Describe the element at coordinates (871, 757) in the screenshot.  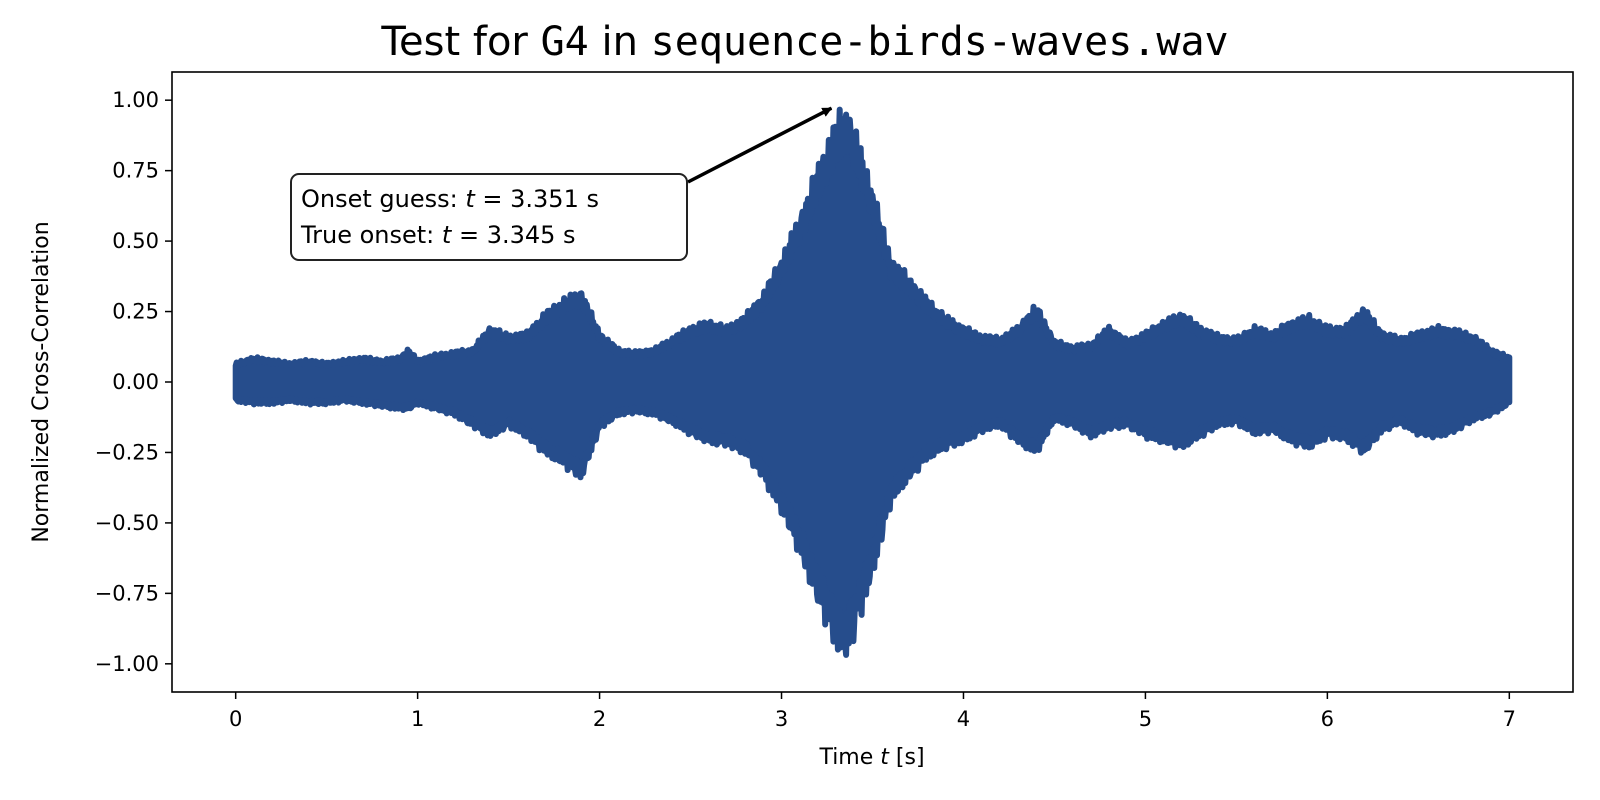
I see `x-axis-label: Time t [s]` at that location.